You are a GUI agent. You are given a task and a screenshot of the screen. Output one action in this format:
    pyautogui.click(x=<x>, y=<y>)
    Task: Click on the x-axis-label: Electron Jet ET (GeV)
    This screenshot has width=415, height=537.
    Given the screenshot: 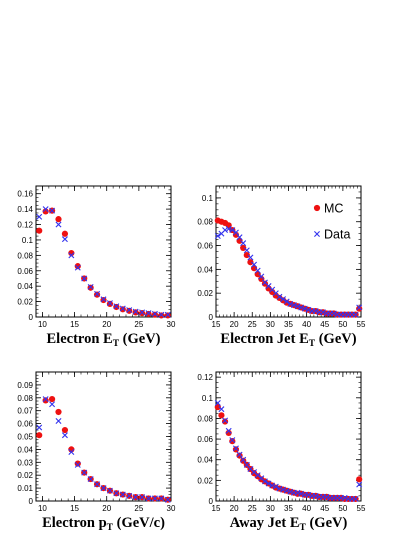 What is the action you would take?
    pyautogui.click(x=288, y=340)
    